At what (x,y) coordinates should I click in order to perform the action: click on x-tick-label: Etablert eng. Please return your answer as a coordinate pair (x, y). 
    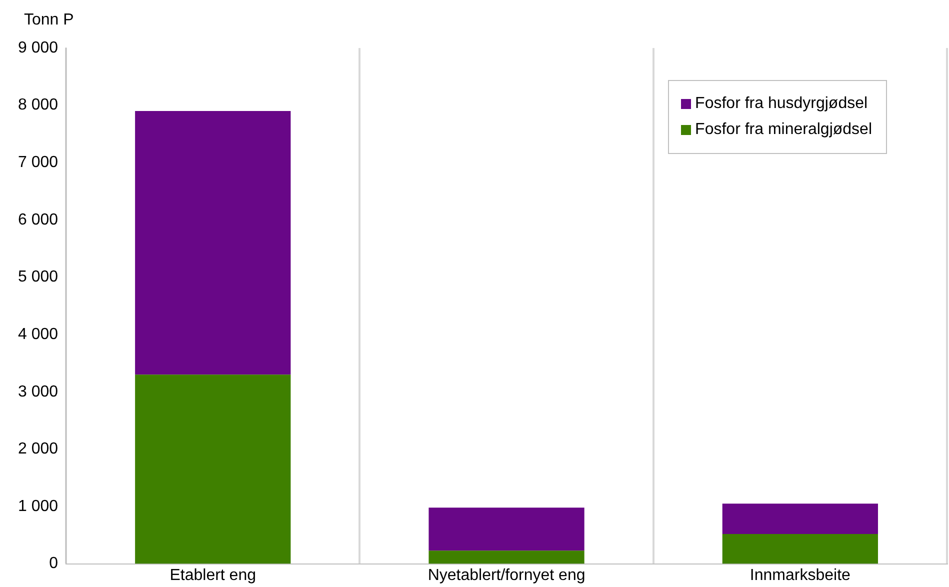
    Looking at the image, I should click on (213, 575).